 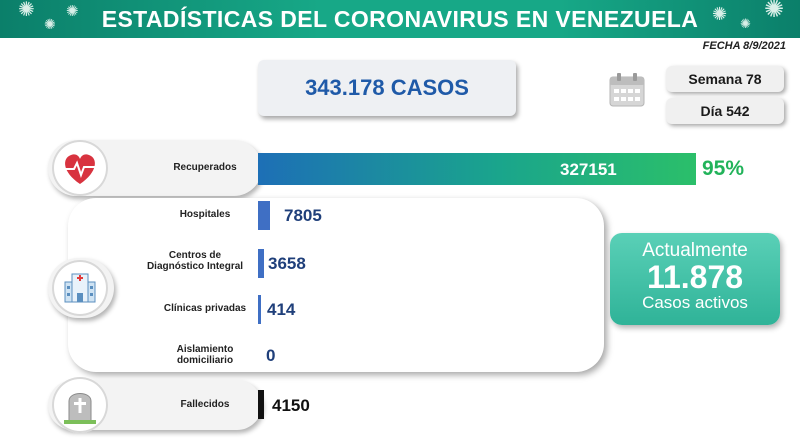 I want to click on recovered-label: Recuperados, so click(x=205, y=167).